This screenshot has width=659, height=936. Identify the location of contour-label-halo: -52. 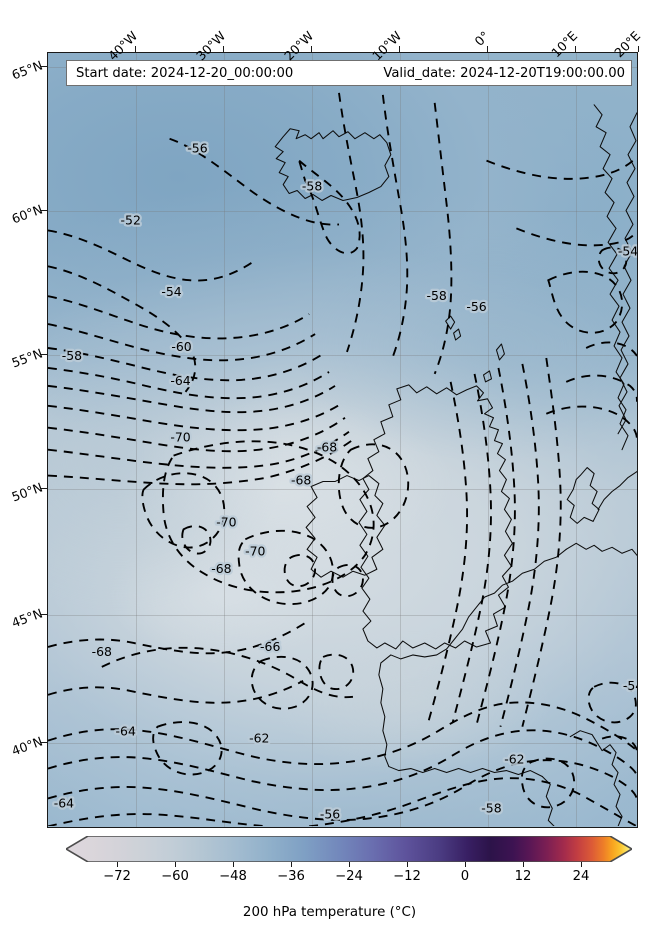
(131, 219).